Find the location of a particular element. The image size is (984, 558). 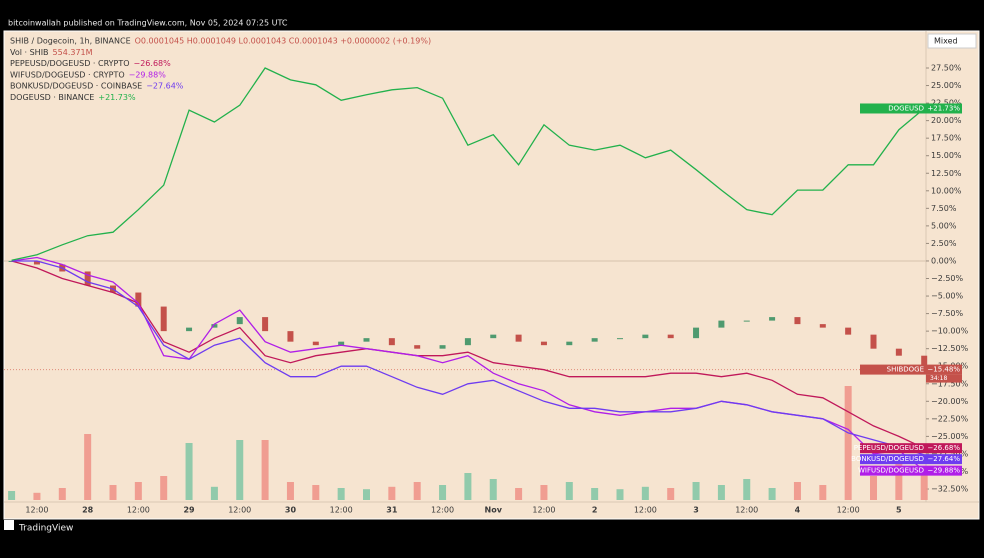

legend-value: −26.68% is located at coordinates (153, 63).